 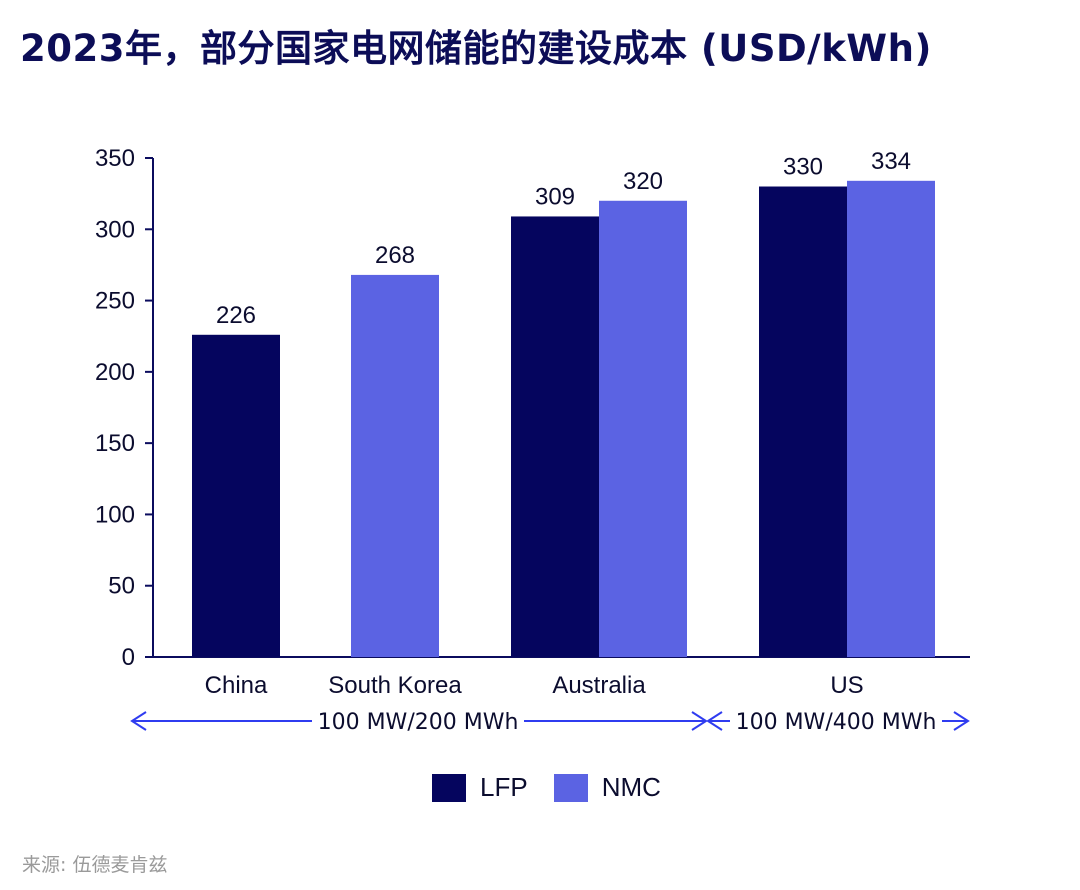 I want to click on legend-item-nmc: NMC, so click(x=607, y=787).